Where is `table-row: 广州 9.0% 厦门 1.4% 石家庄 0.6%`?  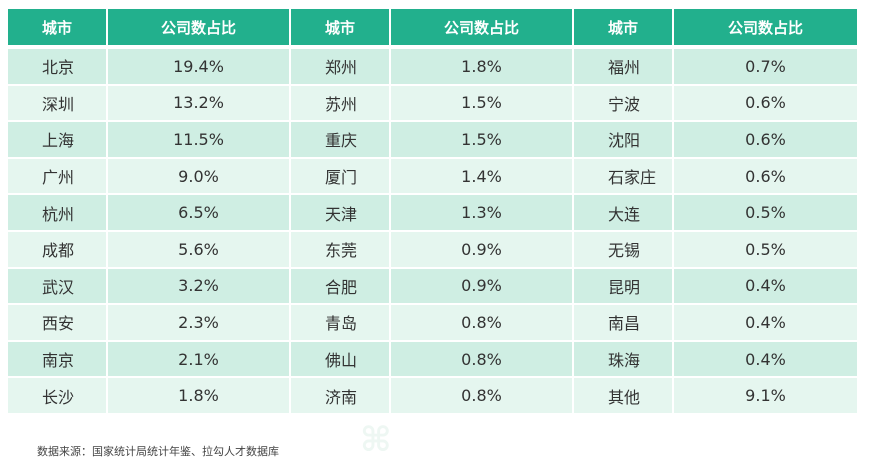
table-row: 广州 9.0% 厦门 1.4% 石家庄 0.6% is located at coordinates (432, 177).